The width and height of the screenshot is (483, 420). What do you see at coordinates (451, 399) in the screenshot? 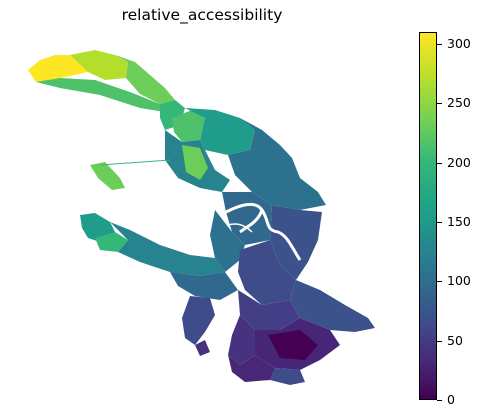
I see `colorbar-tick-label: 0` at bounding box center [451, 399].